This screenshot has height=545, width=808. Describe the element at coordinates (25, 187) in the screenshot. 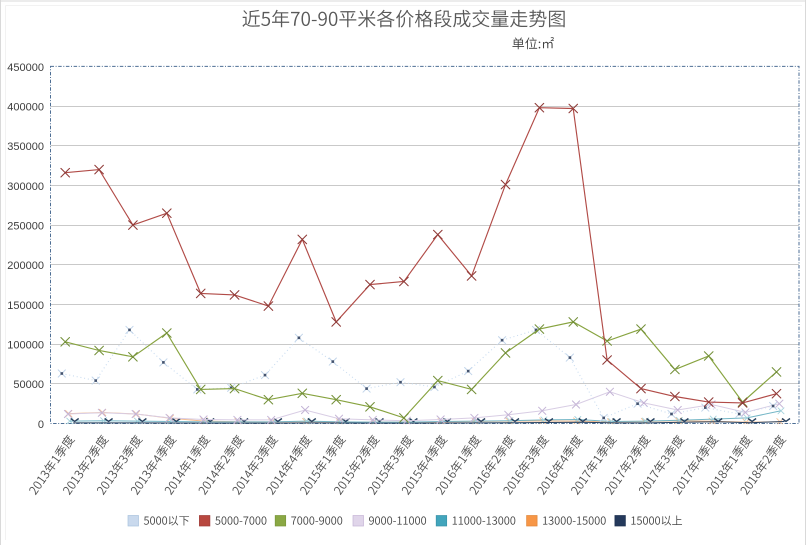

I see `svg-text: 300000` at that location.